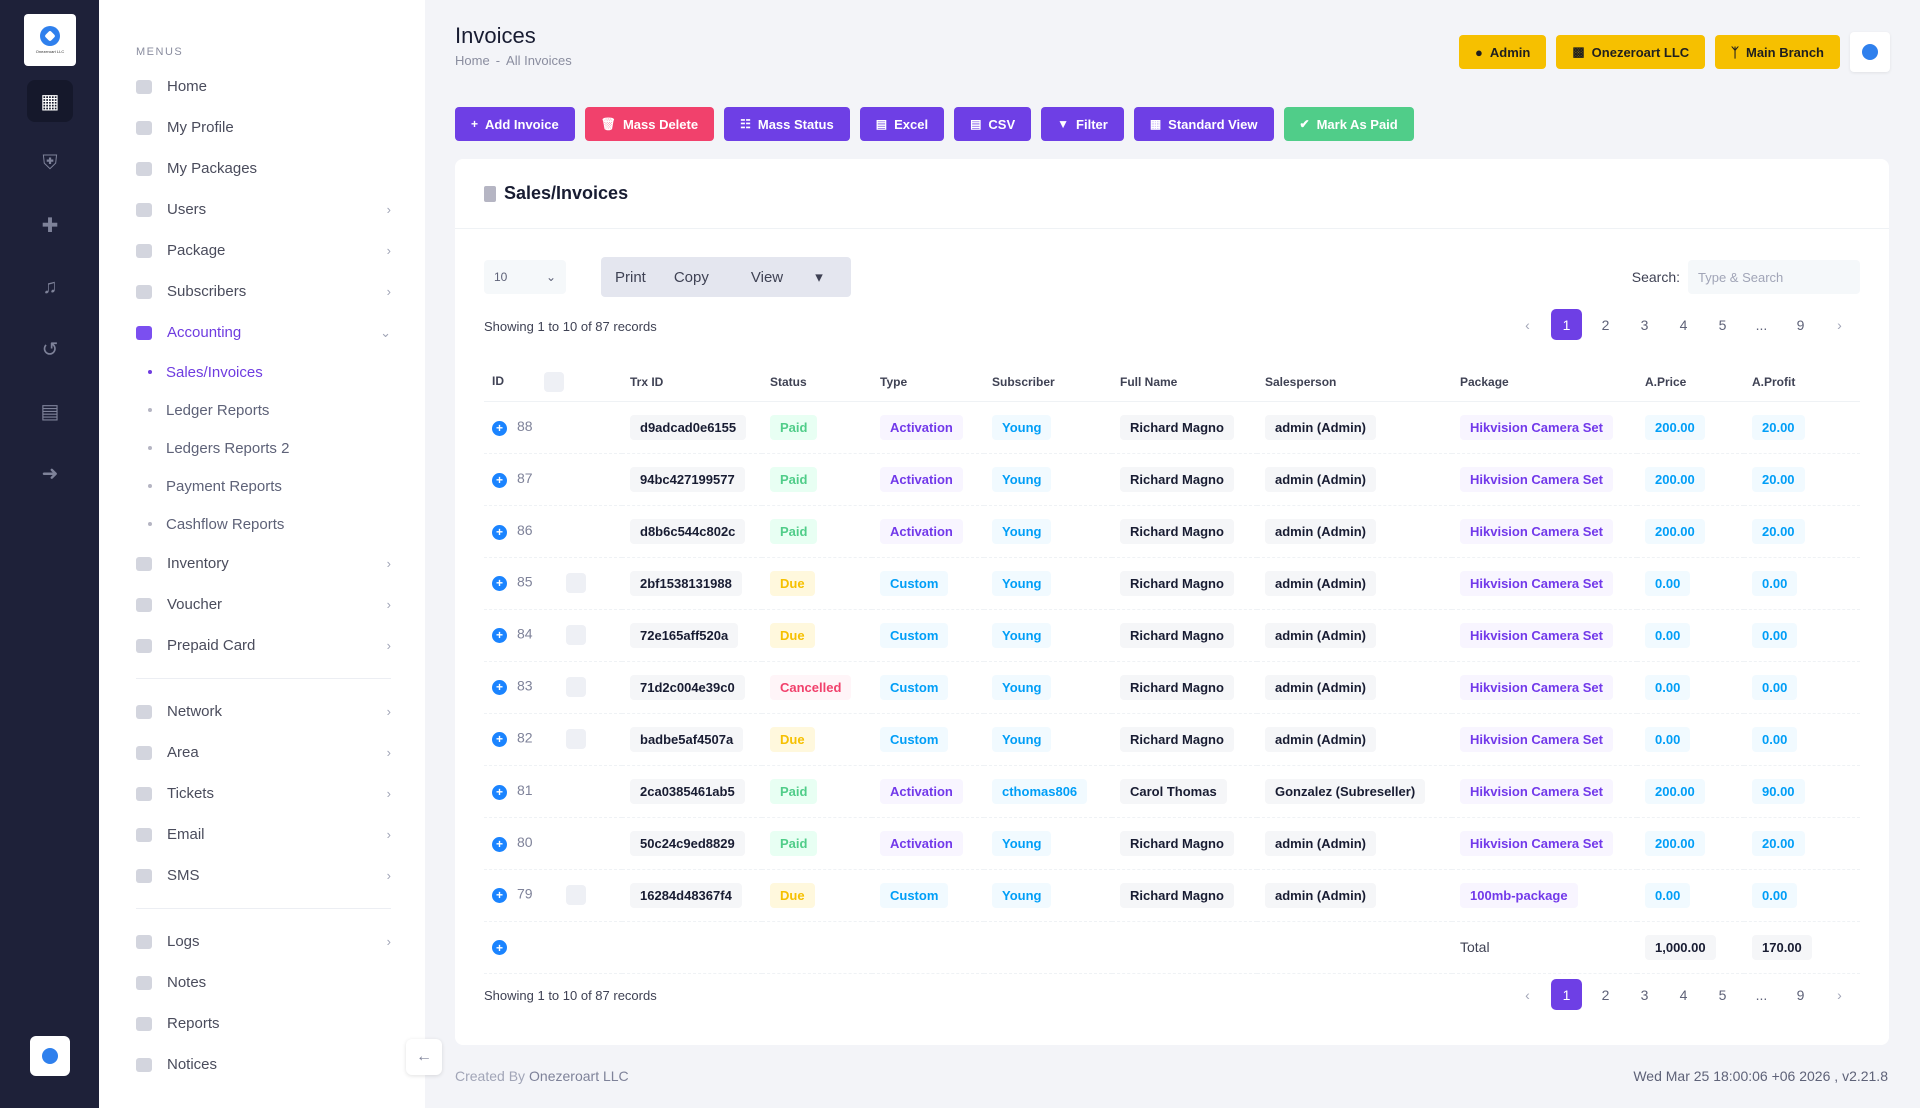 This screenshot has width=1920, height=1108. I want to click on page-length-select: 10 ⌄, so click(525, 277).